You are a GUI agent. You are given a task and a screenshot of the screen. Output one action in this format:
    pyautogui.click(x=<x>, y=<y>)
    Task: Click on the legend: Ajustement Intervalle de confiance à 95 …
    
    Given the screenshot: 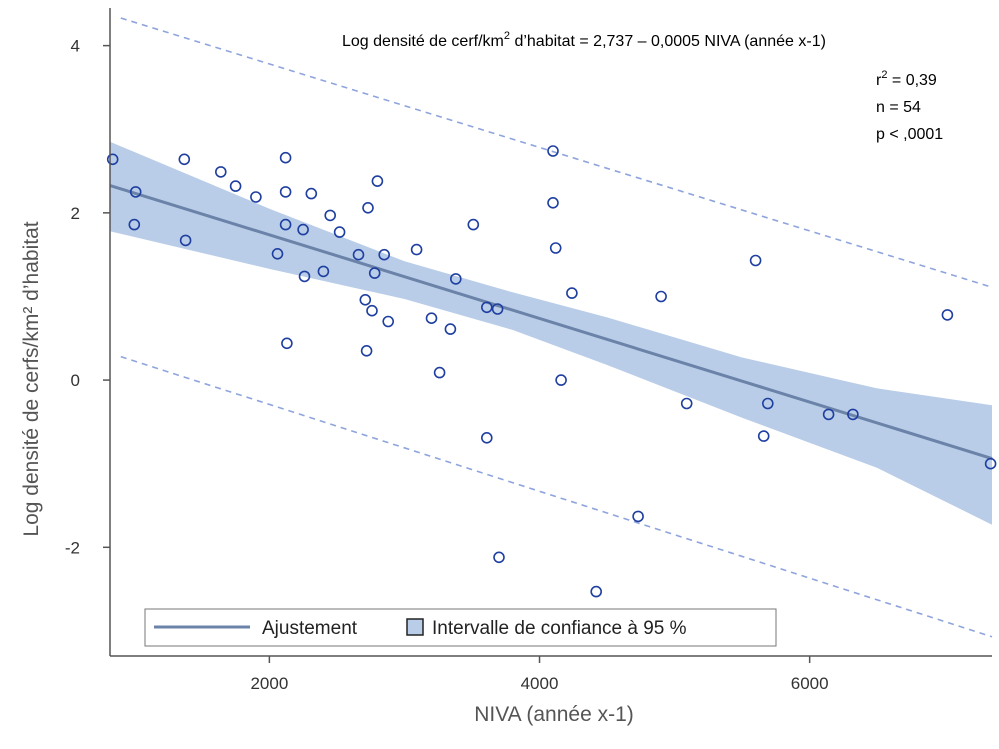 What is the action you would take?
    pyautogui.click(x=460, y=627)
    